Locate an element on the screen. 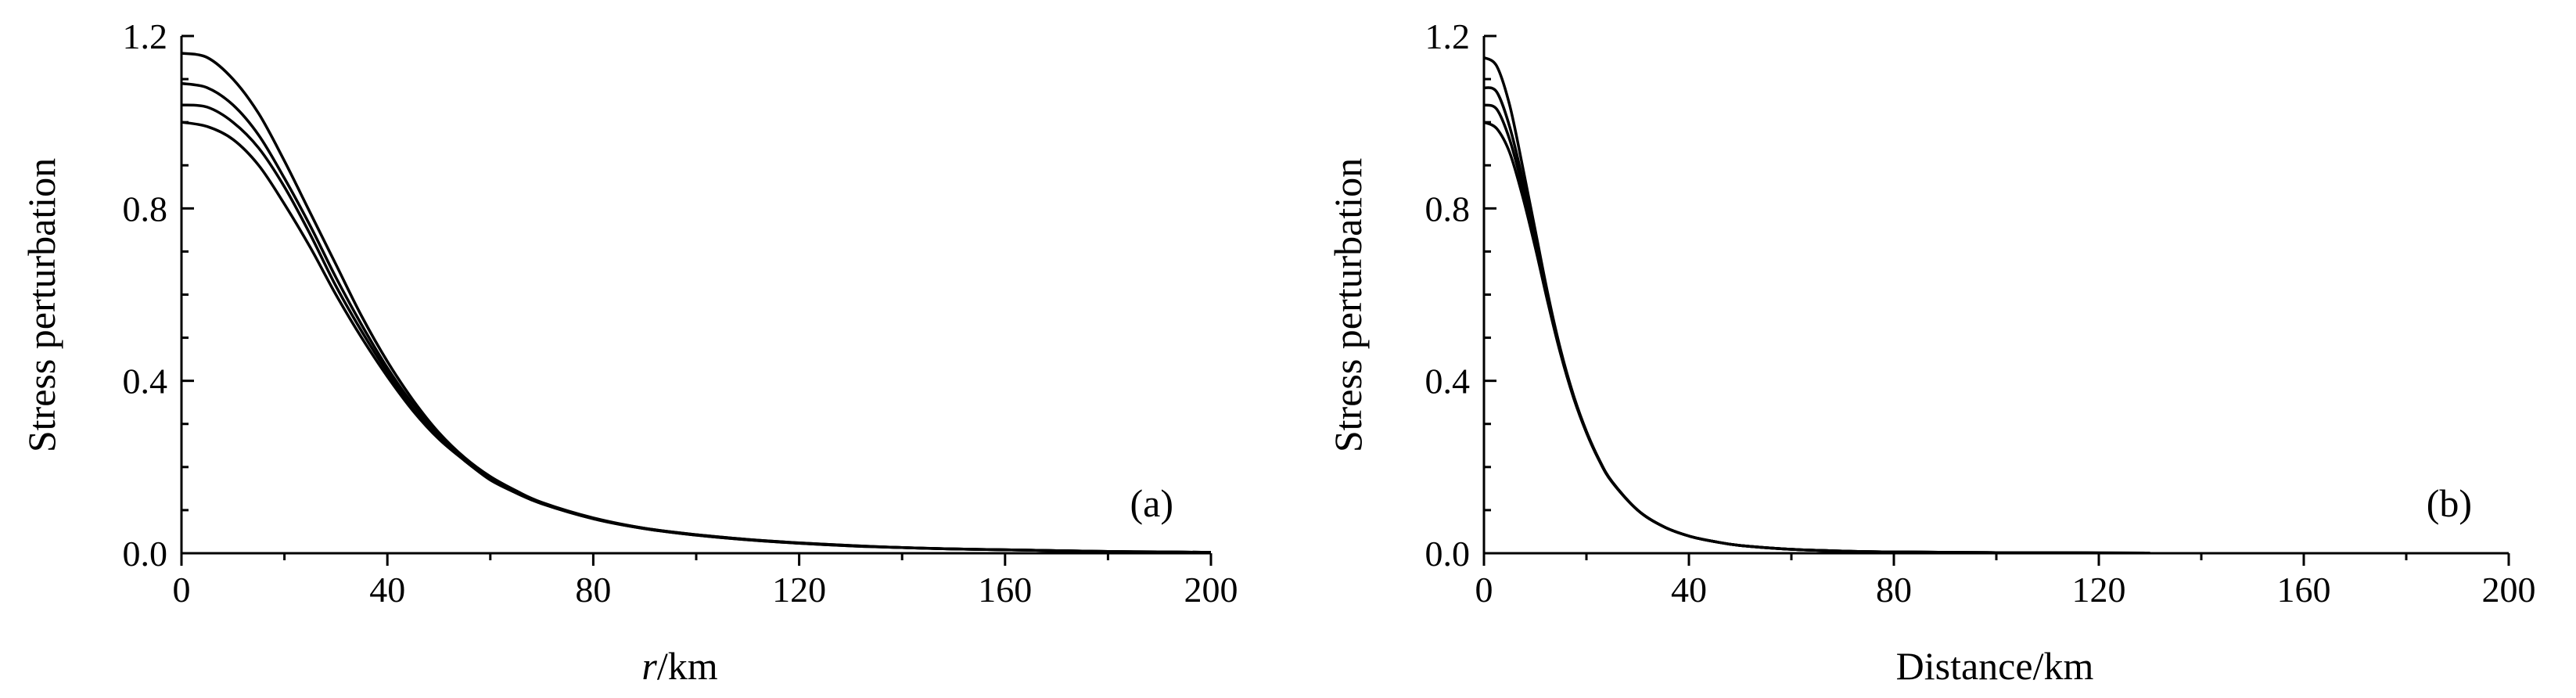 The height and width of the screenshot is (698, 2576). y-tick-label-b: 0.4 is located at coordinates (1448, 382).